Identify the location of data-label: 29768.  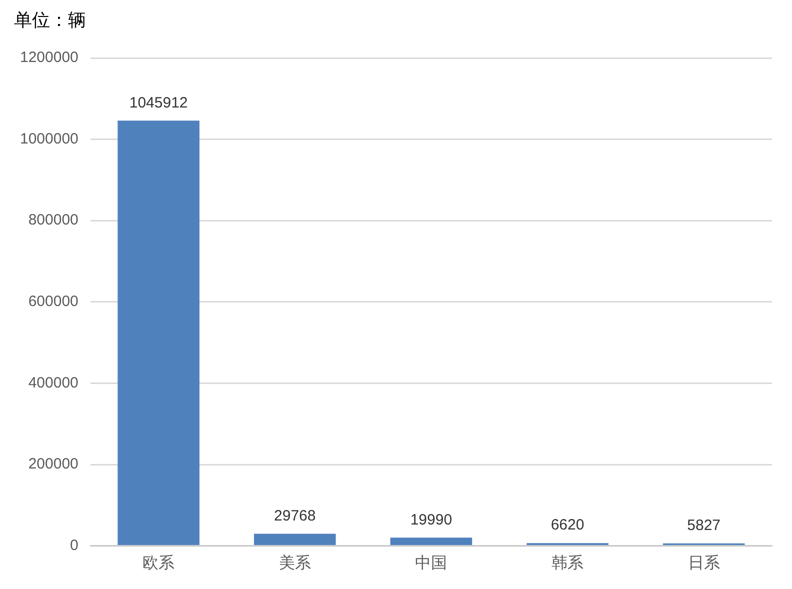
(295, 515).